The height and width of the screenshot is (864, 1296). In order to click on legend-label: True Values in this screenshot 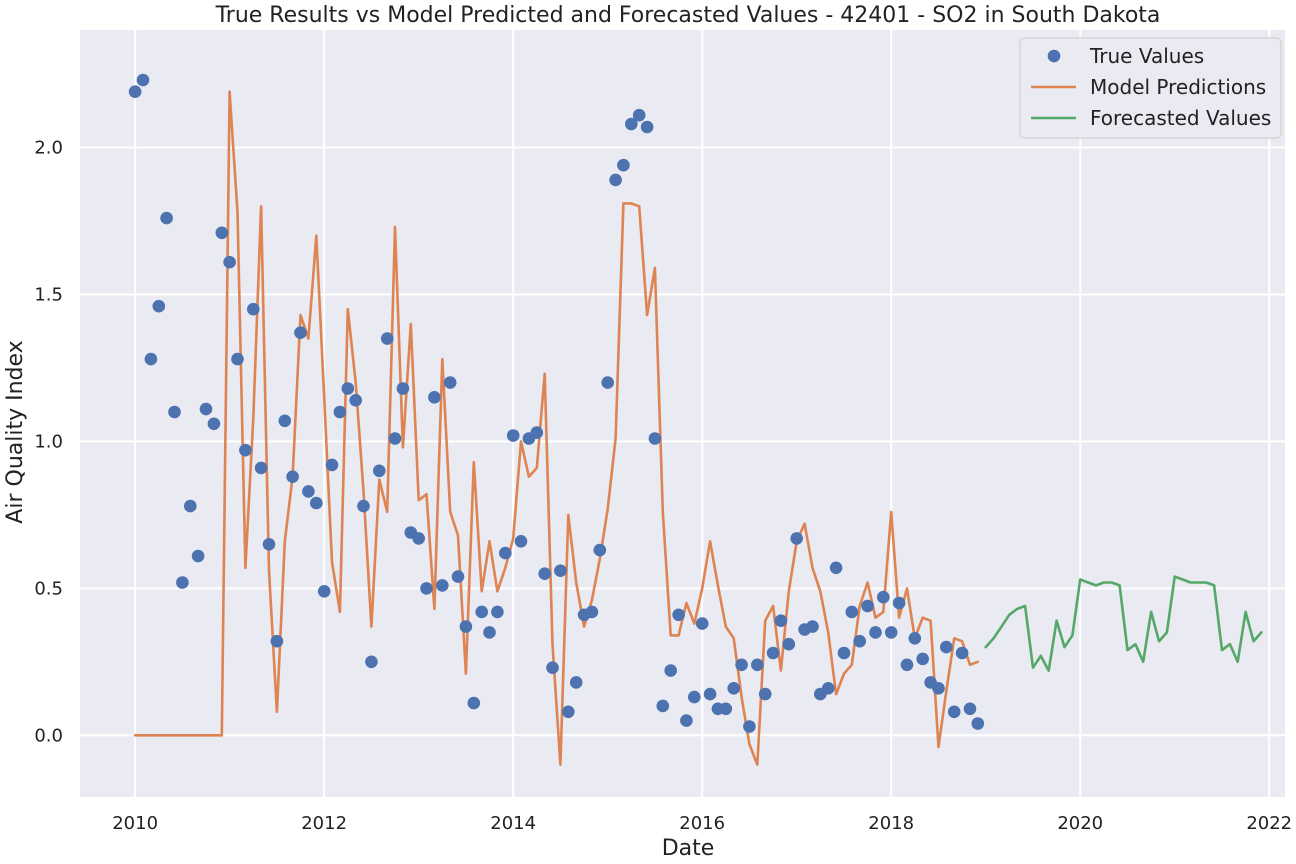, I will do `click(1146, 56)`.